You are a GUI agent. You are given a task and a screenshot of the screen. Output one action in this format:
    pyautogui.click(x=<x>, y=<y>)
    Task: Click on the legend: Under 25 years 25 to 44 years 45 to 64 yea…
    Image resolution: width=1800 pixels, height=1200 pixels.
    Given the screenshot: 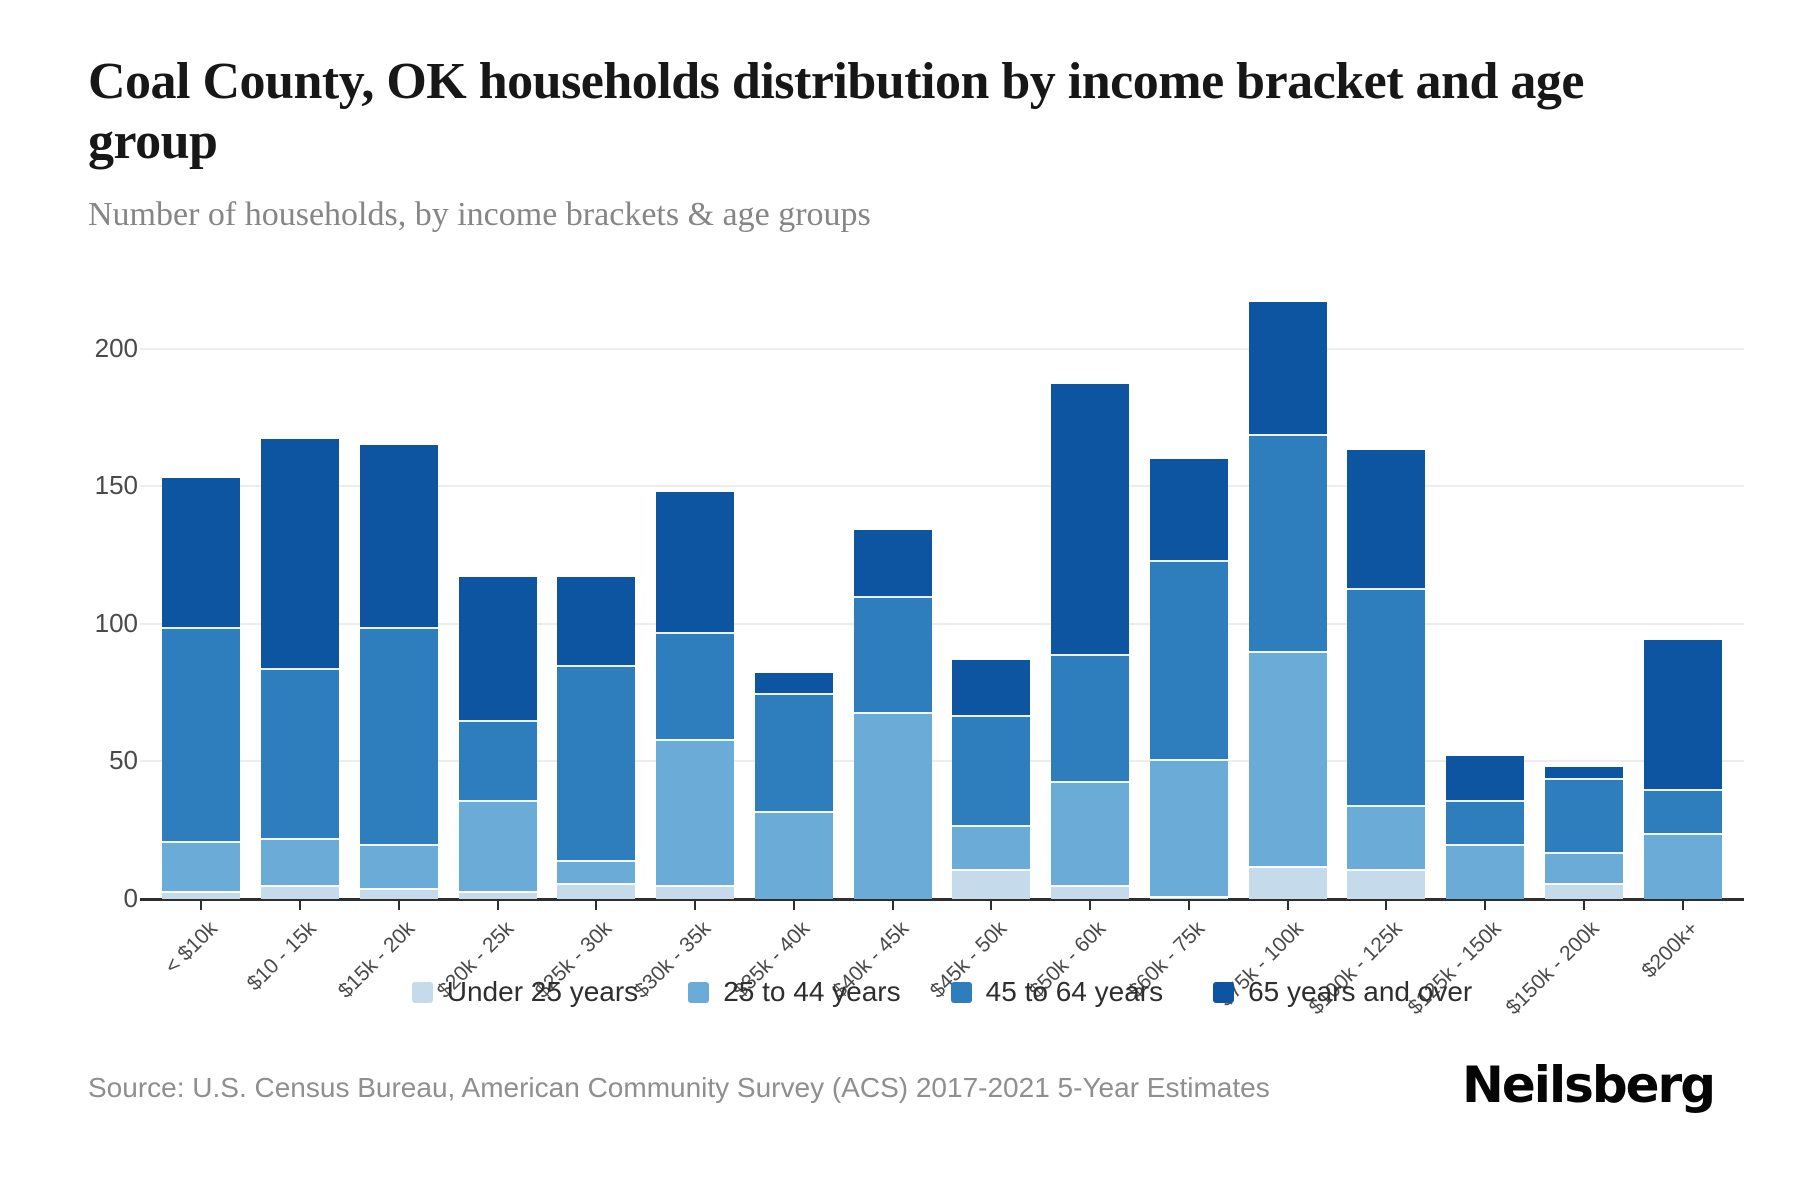 What is the action you would take?
    pyautogui.click(x=942, y=992)
    